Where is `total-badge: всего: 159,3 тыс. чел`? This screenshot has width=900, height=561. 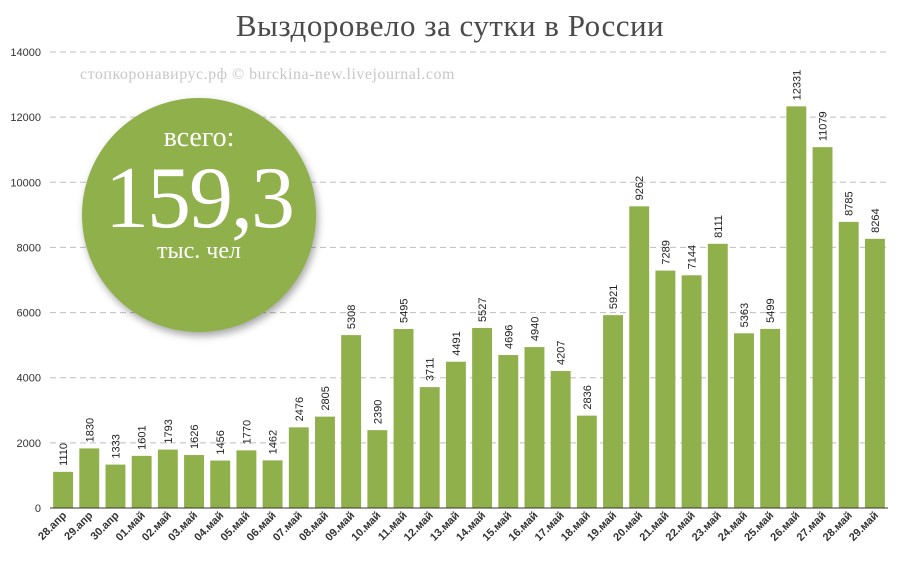 total-badge: всего: 159,3 тыс. чел is located at coordinates (199, 215).